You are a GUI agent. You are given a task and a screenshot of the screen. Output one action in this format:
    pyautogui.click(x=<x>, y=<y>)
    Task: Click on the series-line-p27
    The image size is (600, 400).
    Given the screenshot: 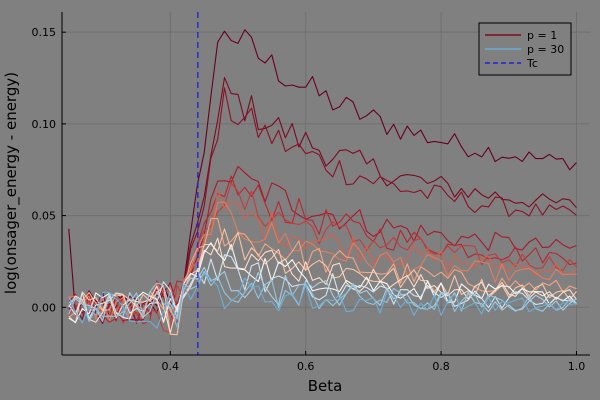 What is the action you would take?
    pyautogui.click(x=322, y=296)
    